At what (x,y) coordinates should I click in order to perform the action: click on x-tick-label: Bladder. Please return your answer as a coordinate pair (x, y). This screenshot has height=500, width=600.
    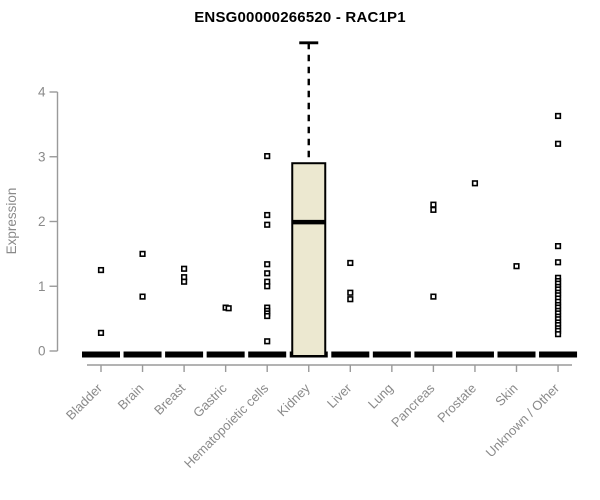
    Looking at the image, I should click on (84, 401).